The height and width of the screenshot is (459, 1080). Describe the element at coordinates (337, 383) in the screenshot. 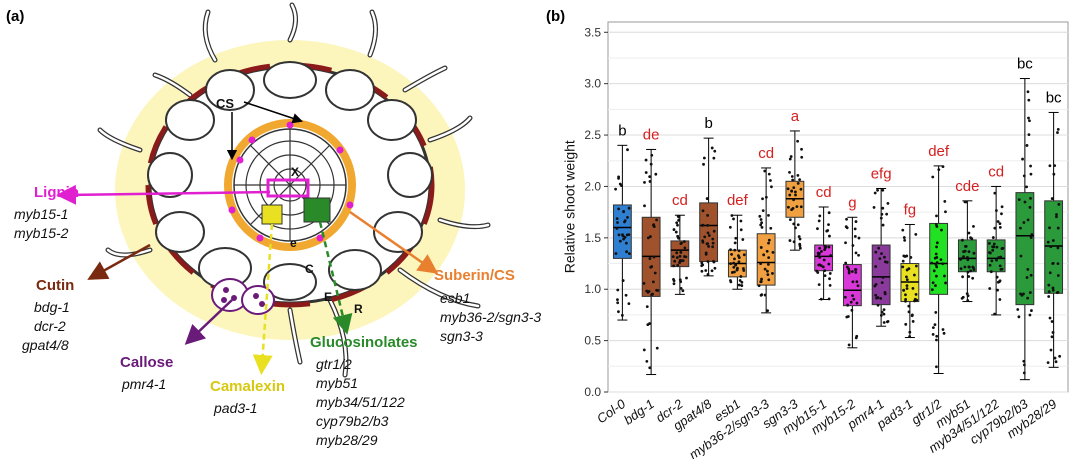

I see `glucosinolates-gene-2: myb51` at that location.